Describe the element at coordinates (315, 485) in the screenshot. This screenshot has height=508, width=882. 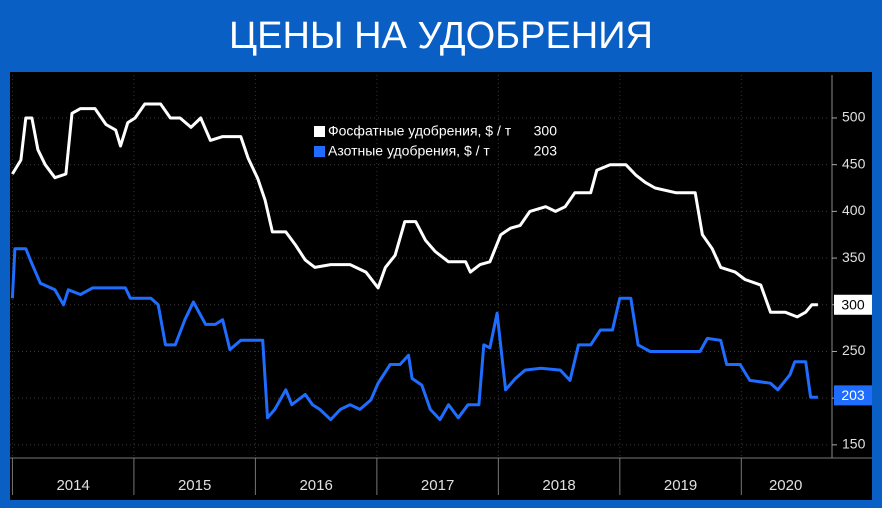
I see `x-tick-label: 2016` at that location.